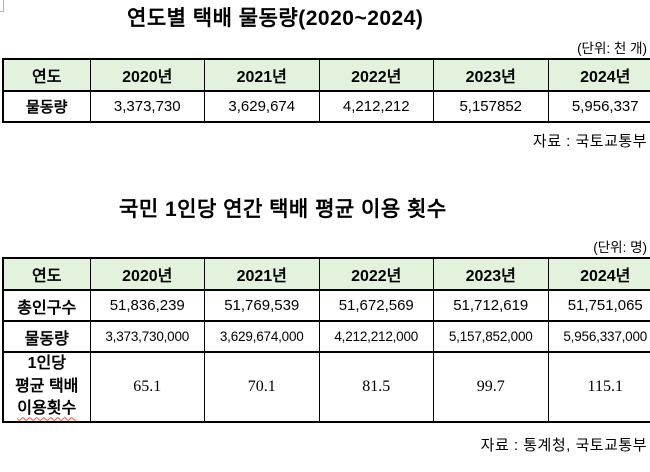 The image size is (650, 472). Describe the element at coordinates (491, 106) in the screenshot. I see `data-cell: 5,157852` at that location.